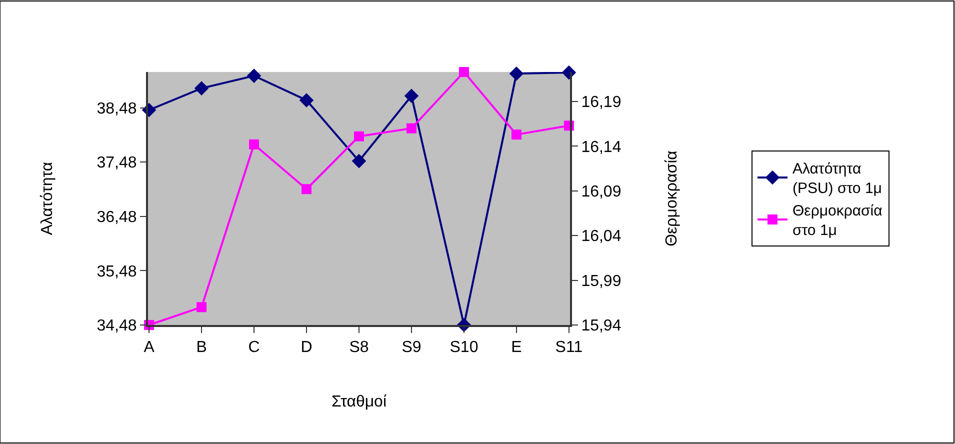 The height and width of the screenshot is (444, 955). What do you see at coordinates (412, 347) in the screenshot?
I see `x-tick-label: S9` at bounding box center [412, 347].